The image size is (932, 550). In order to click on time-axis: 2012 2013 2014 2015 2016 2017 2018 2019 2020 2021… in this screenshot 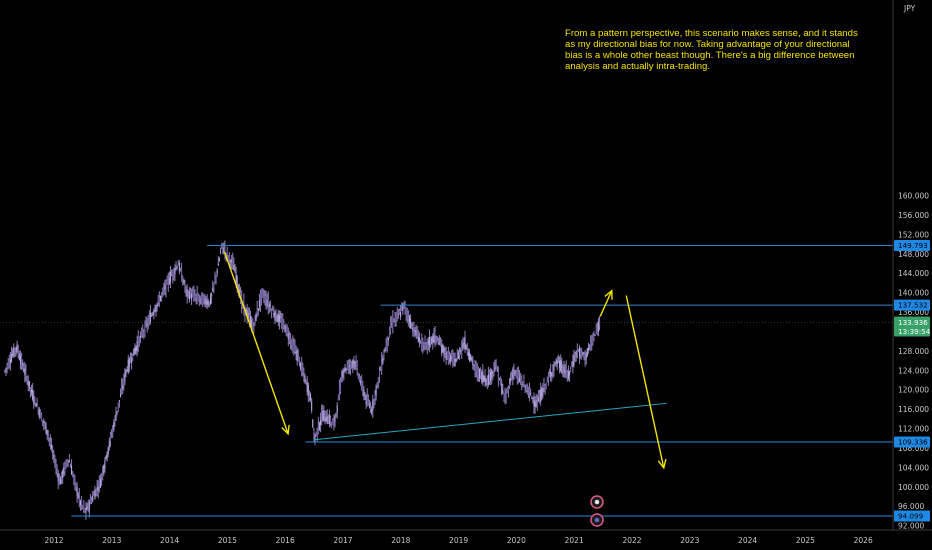, I will do `click(458, 540)`.